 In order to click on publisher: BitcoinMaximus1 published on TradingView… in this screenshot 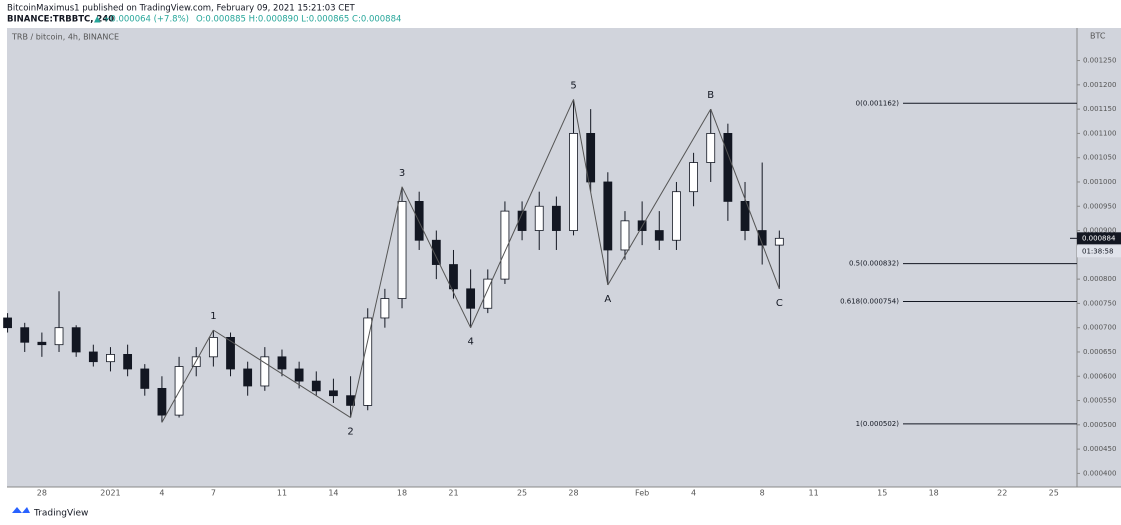, I will do `click(181, 9)`.